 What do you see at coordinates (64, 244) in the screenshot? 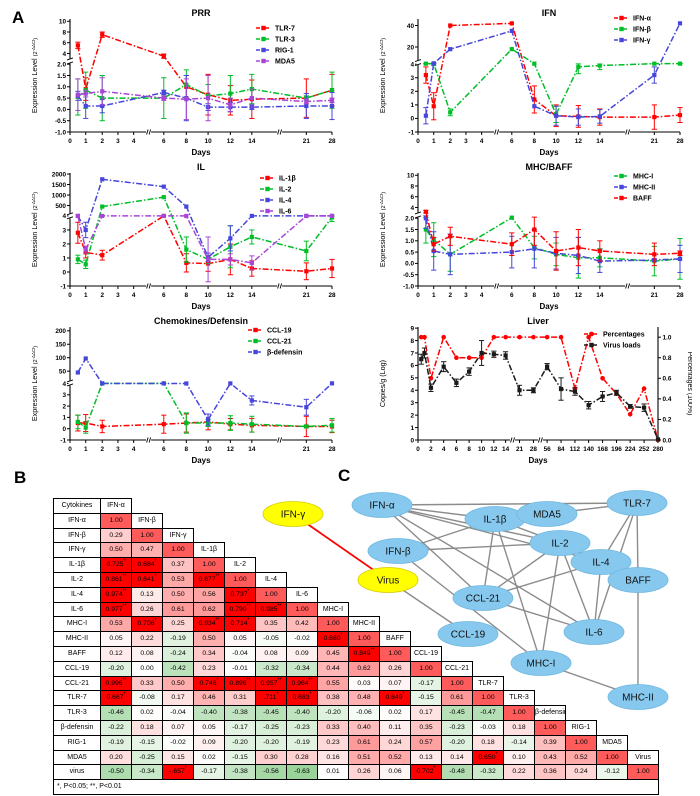
I see `y-tick-label: 2` at bounding box center [64, 244].